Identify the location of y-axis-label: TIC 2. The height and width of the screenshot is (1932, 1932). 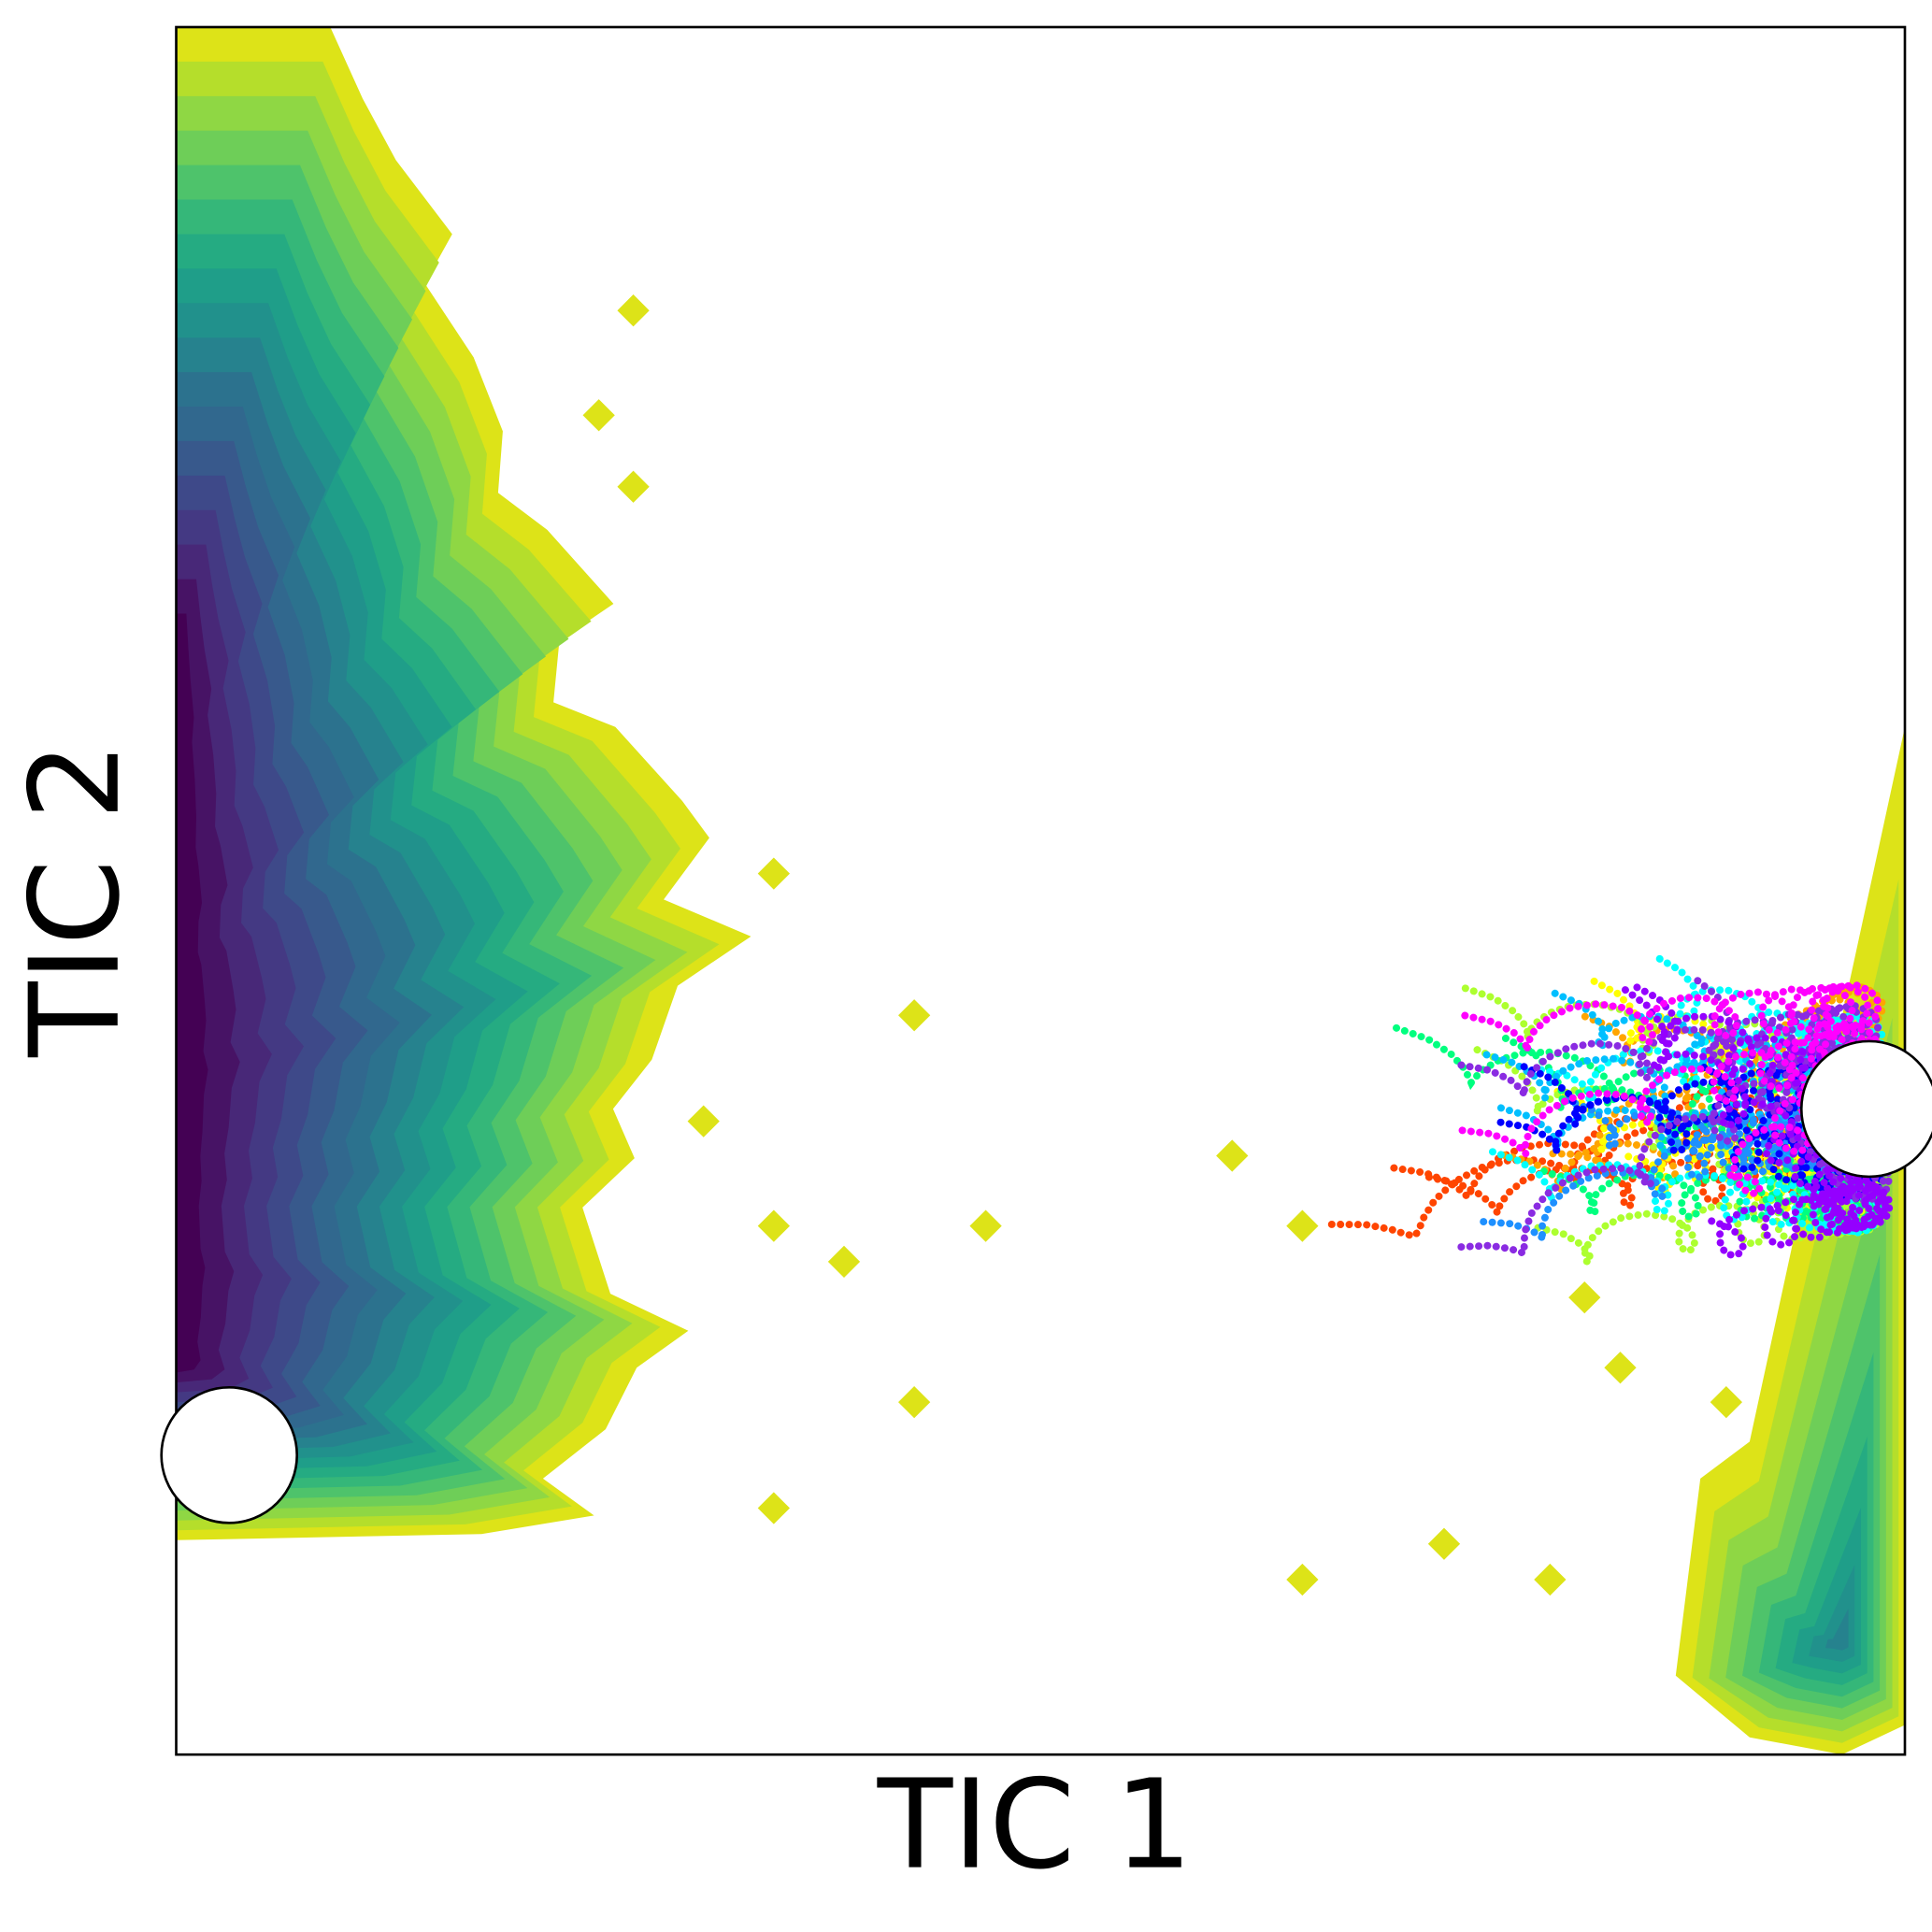
(76, 900).